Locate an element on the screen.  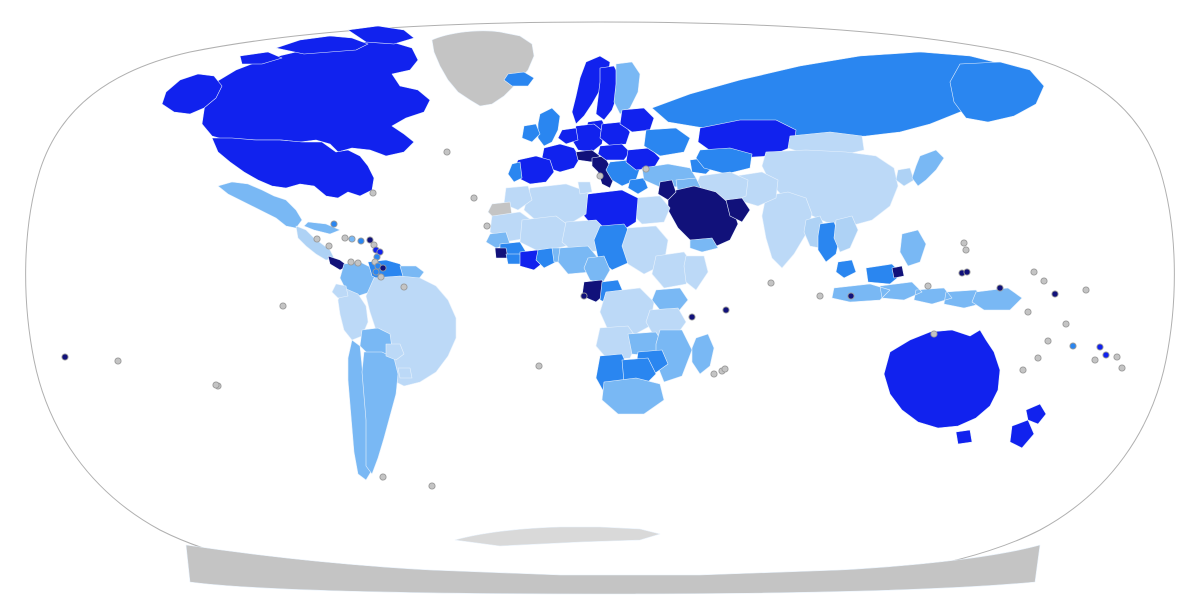
region-argentina is located at coordinates (380, 413).